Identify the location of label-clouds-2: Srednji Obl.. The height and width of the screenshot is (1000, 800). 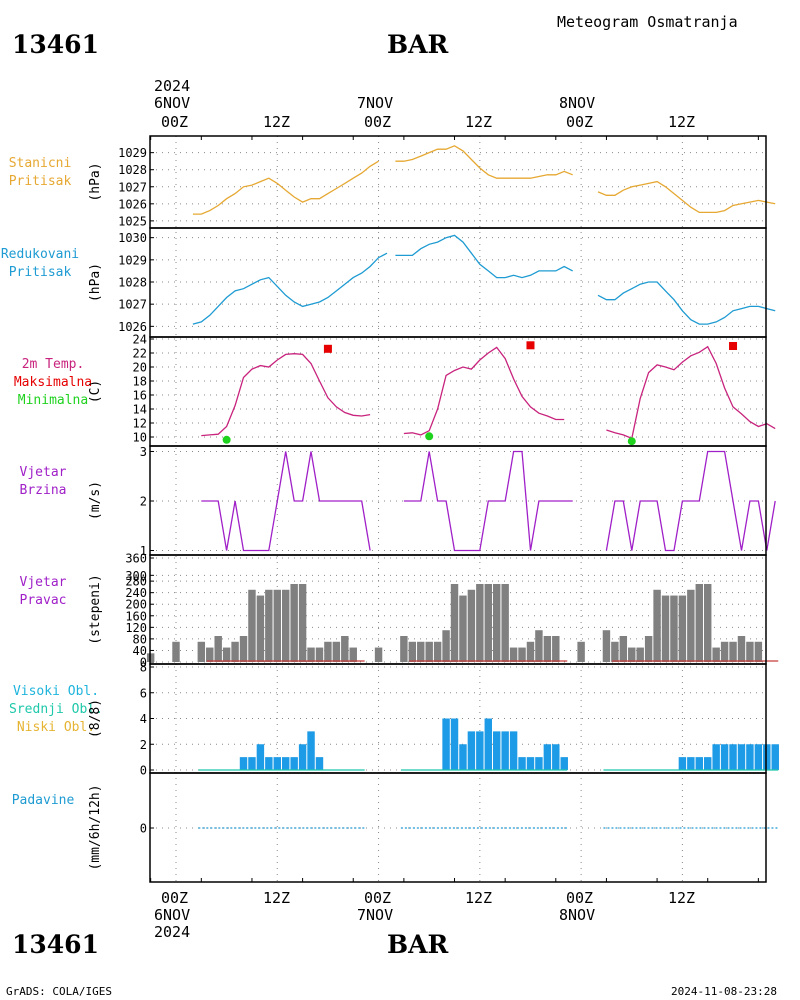
(56, 709).